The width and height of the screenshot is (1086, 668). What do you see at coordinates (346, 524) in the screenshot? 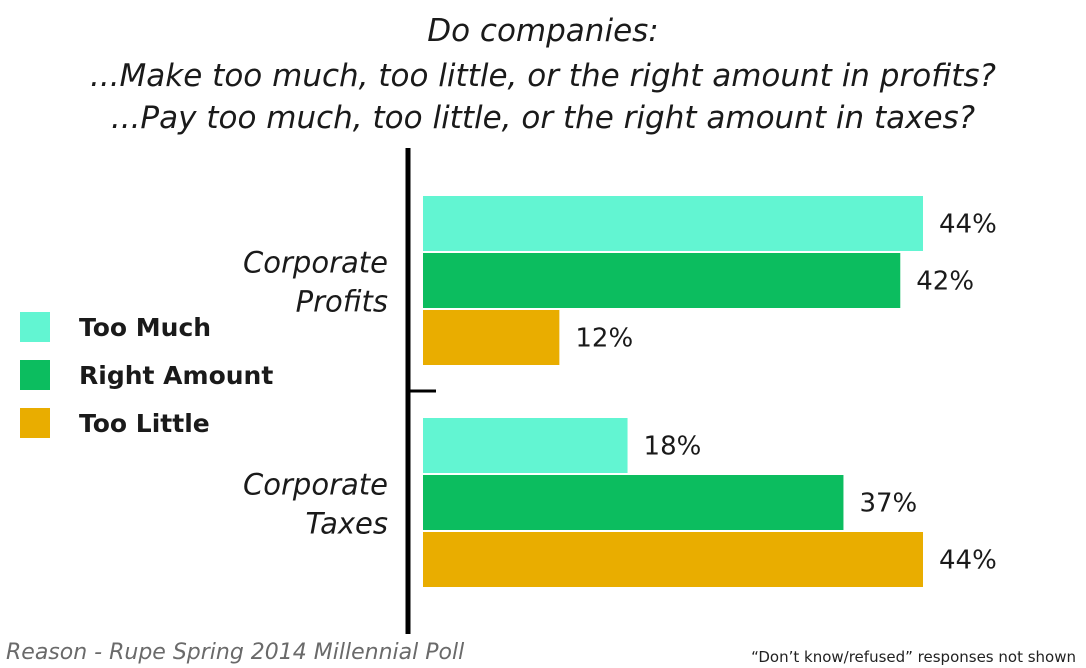
I see `category-label-line: Taxes` at bounding box center [346, 524].